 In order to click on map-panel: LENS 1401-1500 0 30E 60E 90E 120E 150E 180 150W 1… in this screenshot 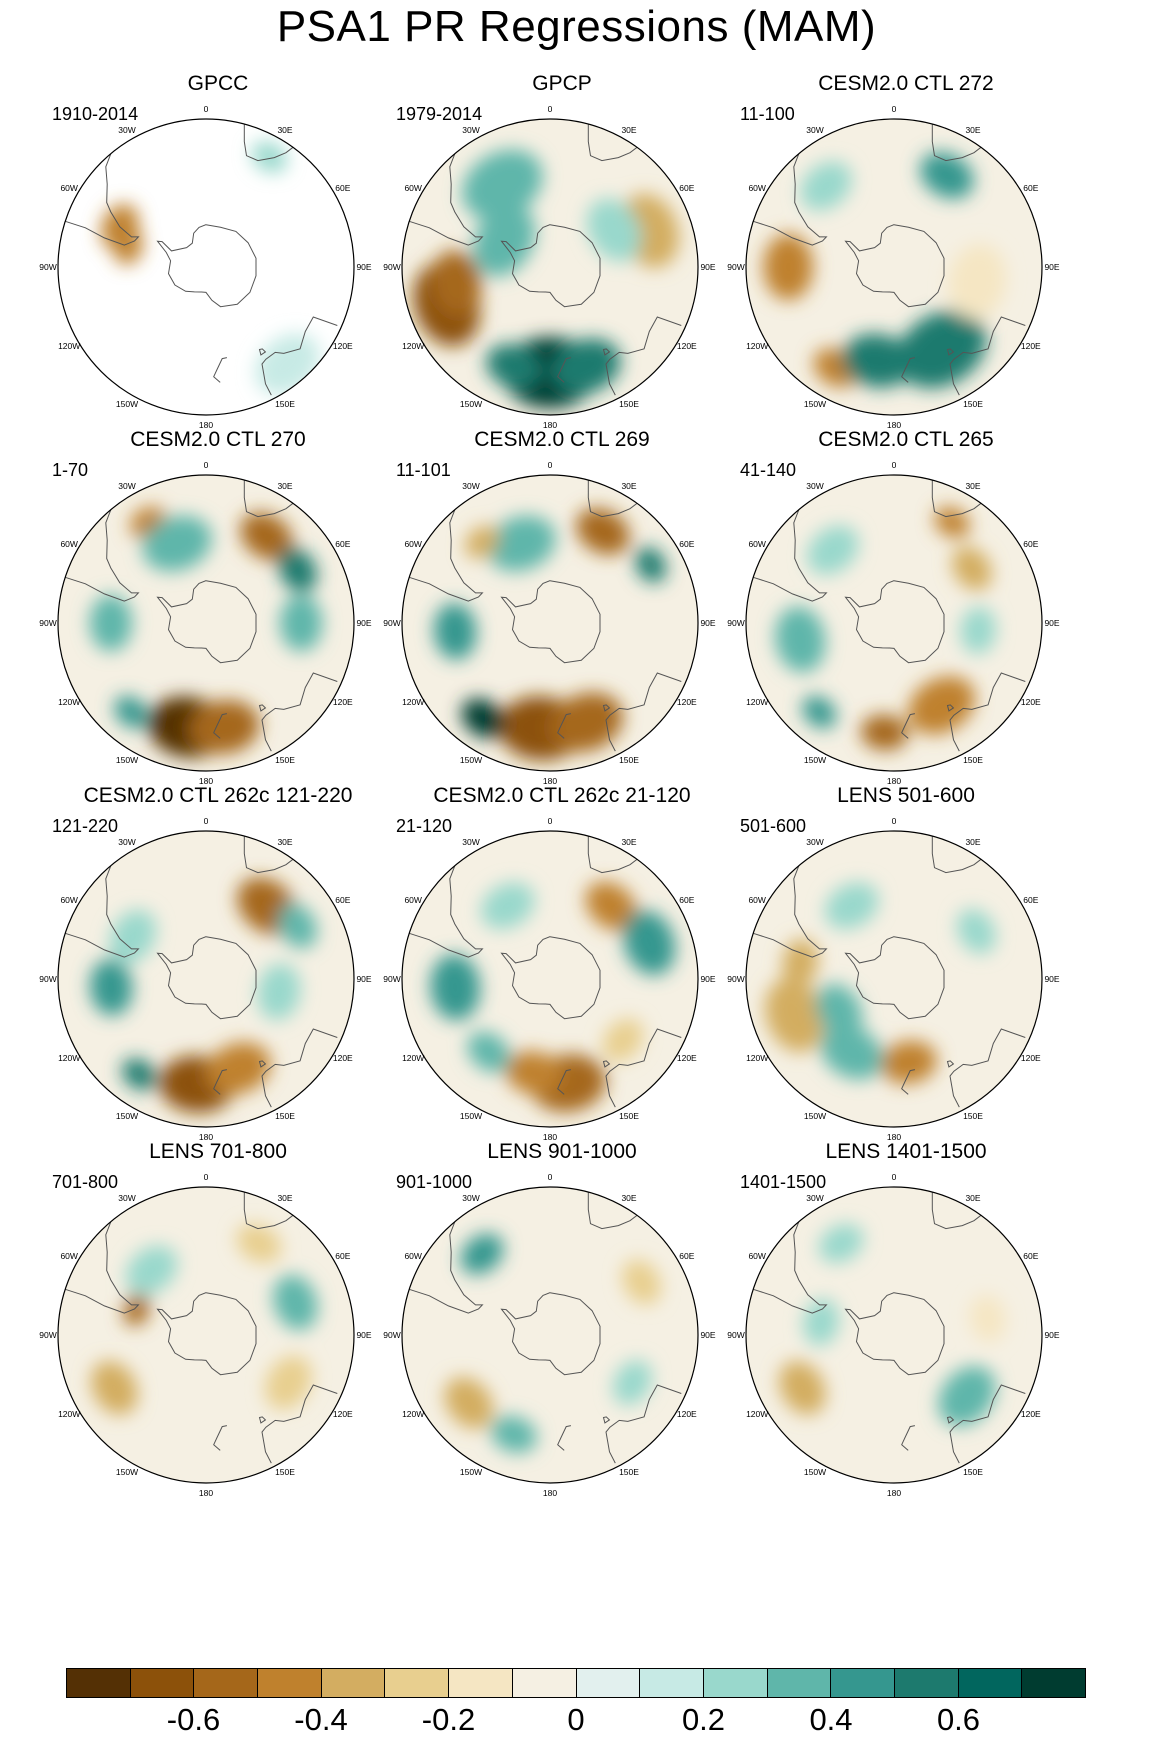, I will do `click(906, 1337)`.